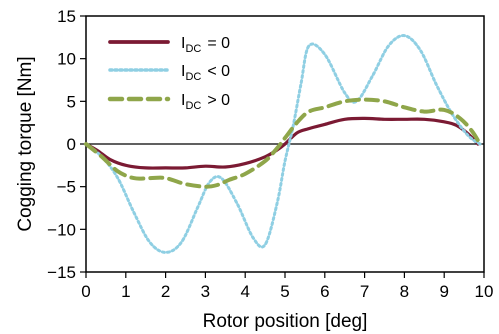 Image resolution: width=499 pixels, height=334 pixels. I want to click on y-tick-label: 5, so click(71, 101).